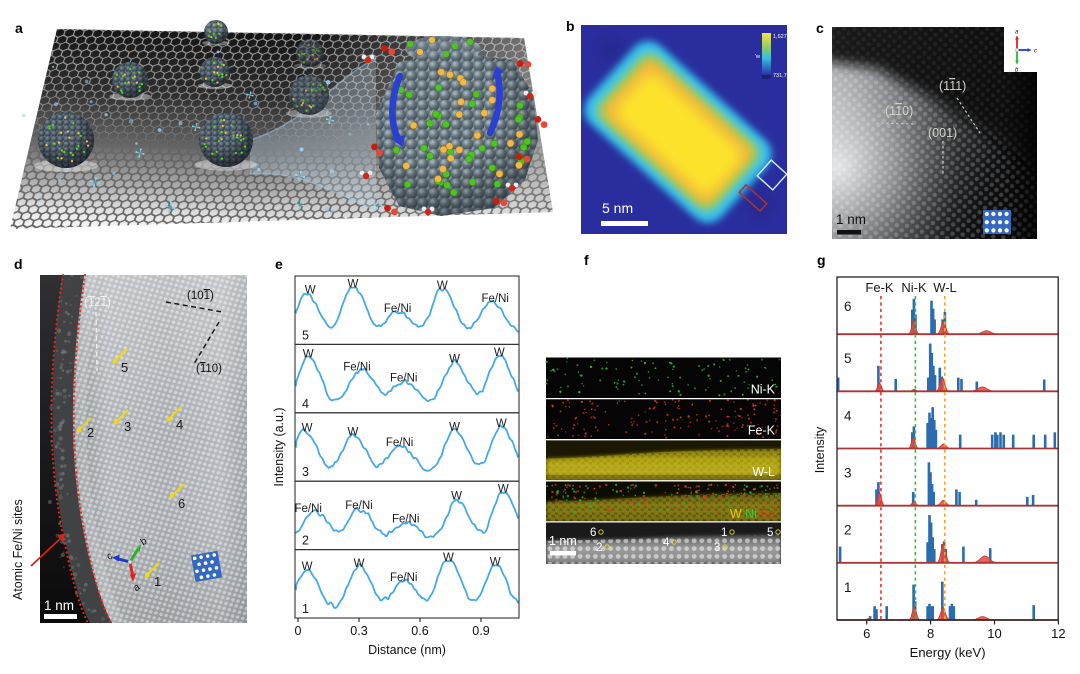  What do you see at coordinates (930, 633) in the screenshot?
I see `svg-text: 8` at bounding box center [930, 633].